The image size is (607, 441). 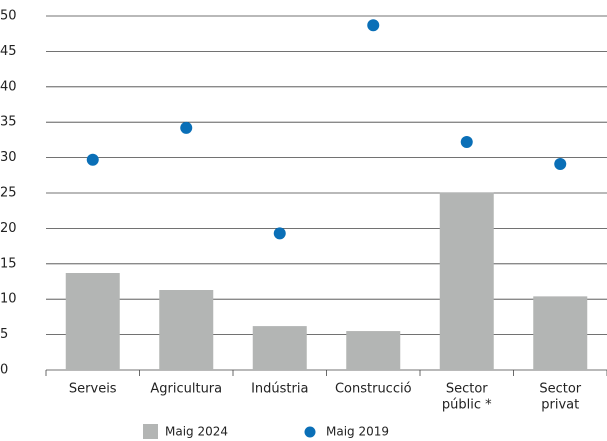 I want to click on y-tick-label: 0, so click(x=4, y=370).